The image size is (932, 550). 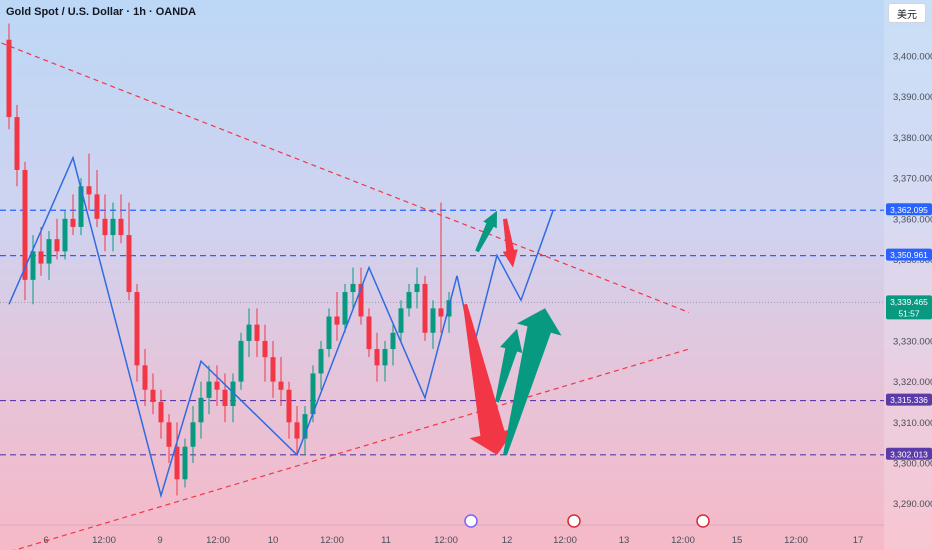 I want to click on y-tick-label: 3,290.000, so click(x=912, y=504).